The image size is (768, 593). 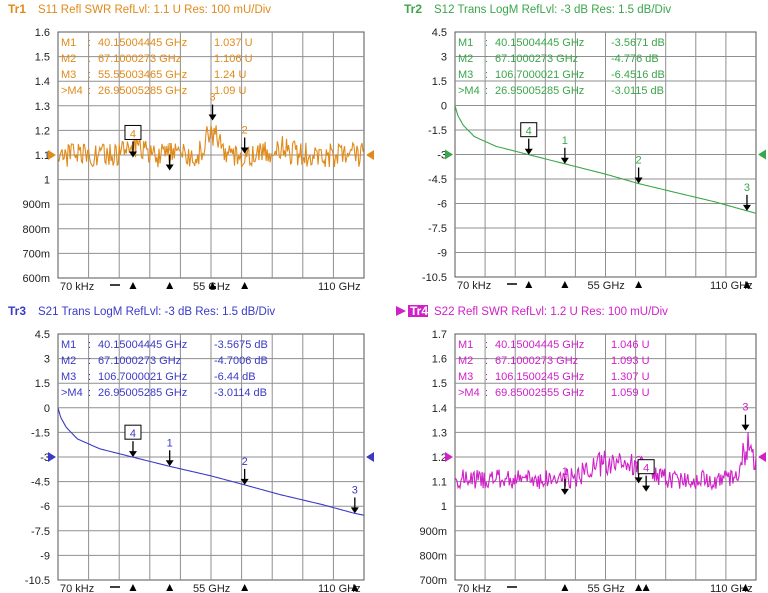 What do you see at coordinates (413, 9) in the screenshot?
I see `trace-id: Tr2` at bounding box center [413, 9].